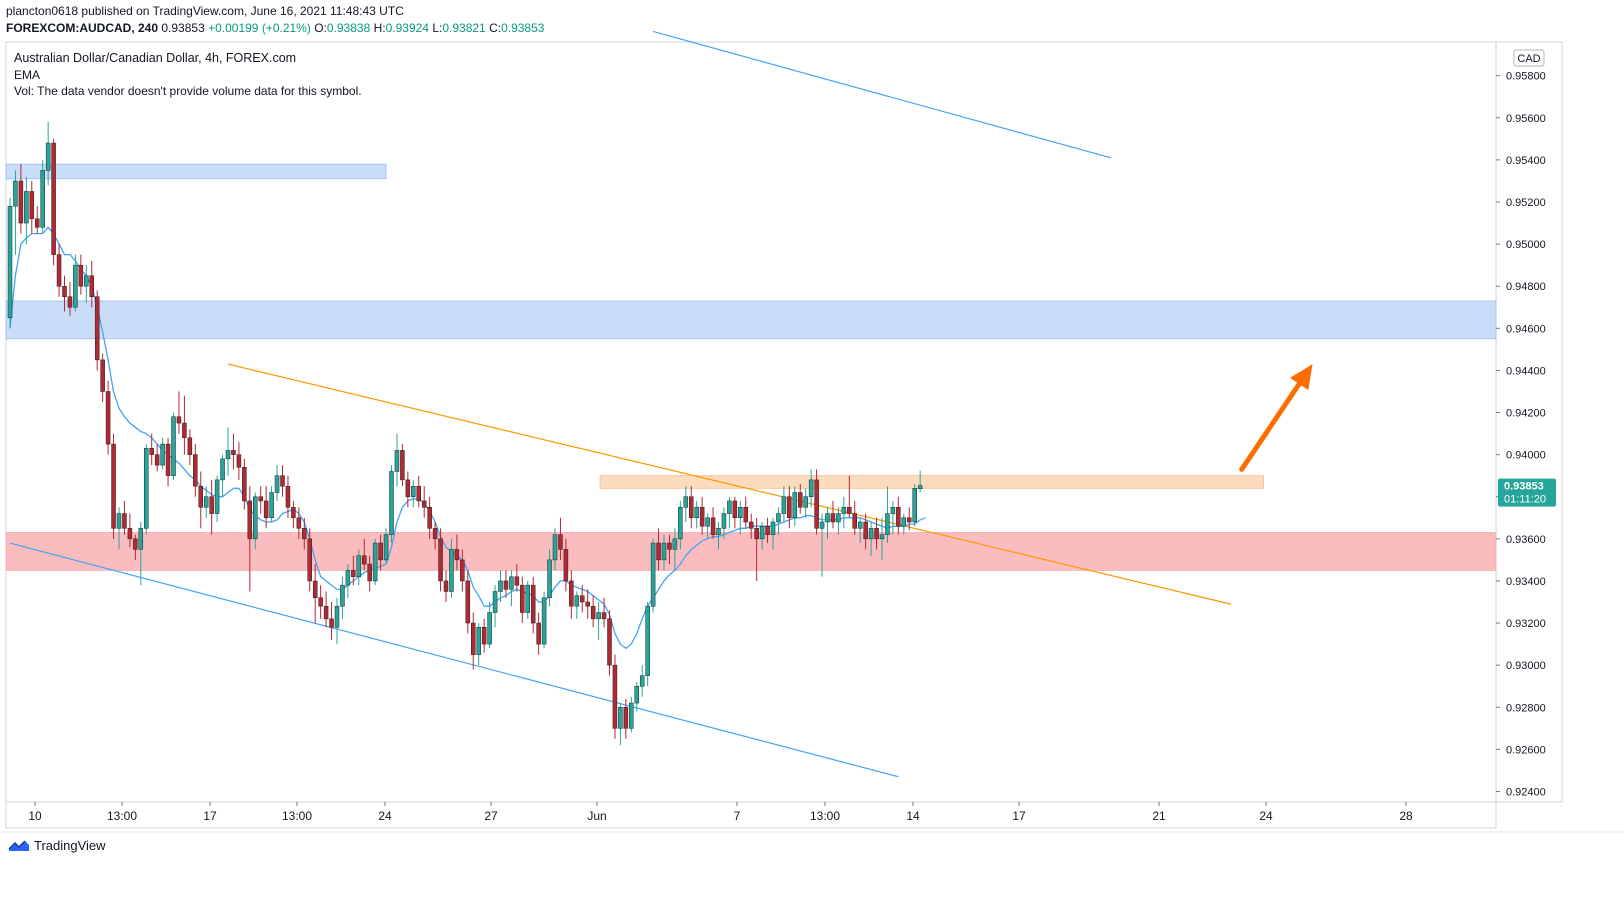 The height and width of the screenshot is (897, 1624). Describe the element at coordinates (57, 845) in the screenshot. I see `tradingview-footer: TradingView` at that location.